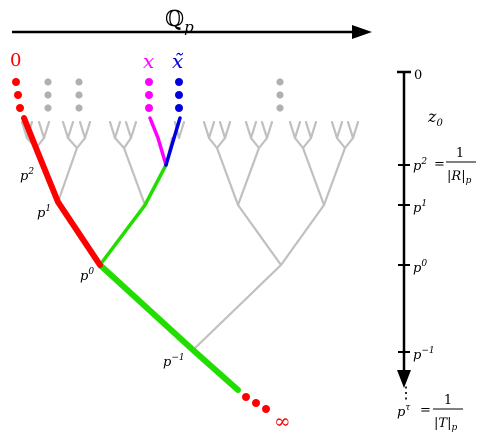  What do you see at coordinates (425, 410) in the screenshot?
I see `scale-eq-ptau: =` at bounding box center [425, 410].